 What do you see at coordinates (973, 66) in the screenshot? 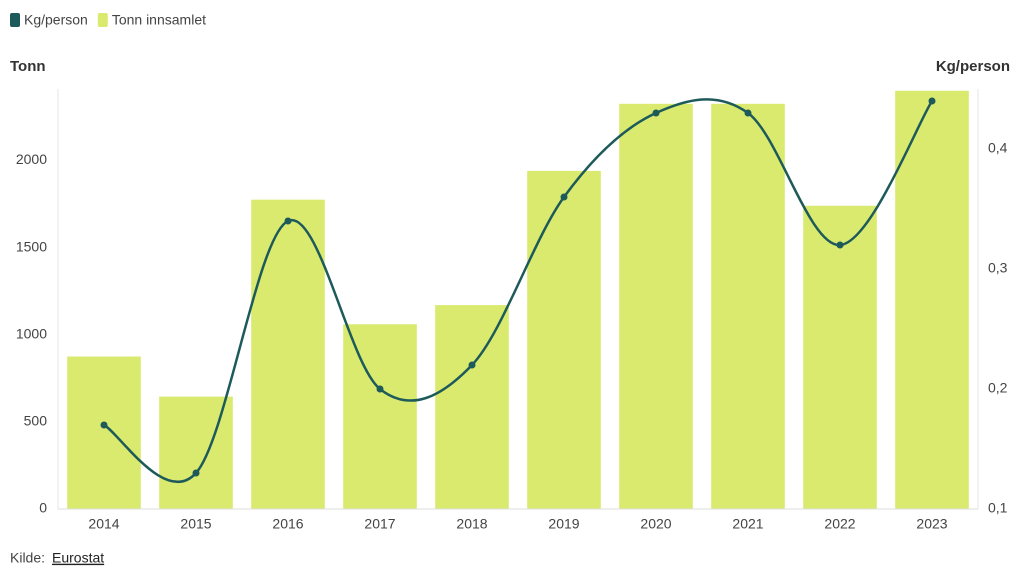
I see `y2-axis-title: Kg/person` at bounding box center [973, 66].